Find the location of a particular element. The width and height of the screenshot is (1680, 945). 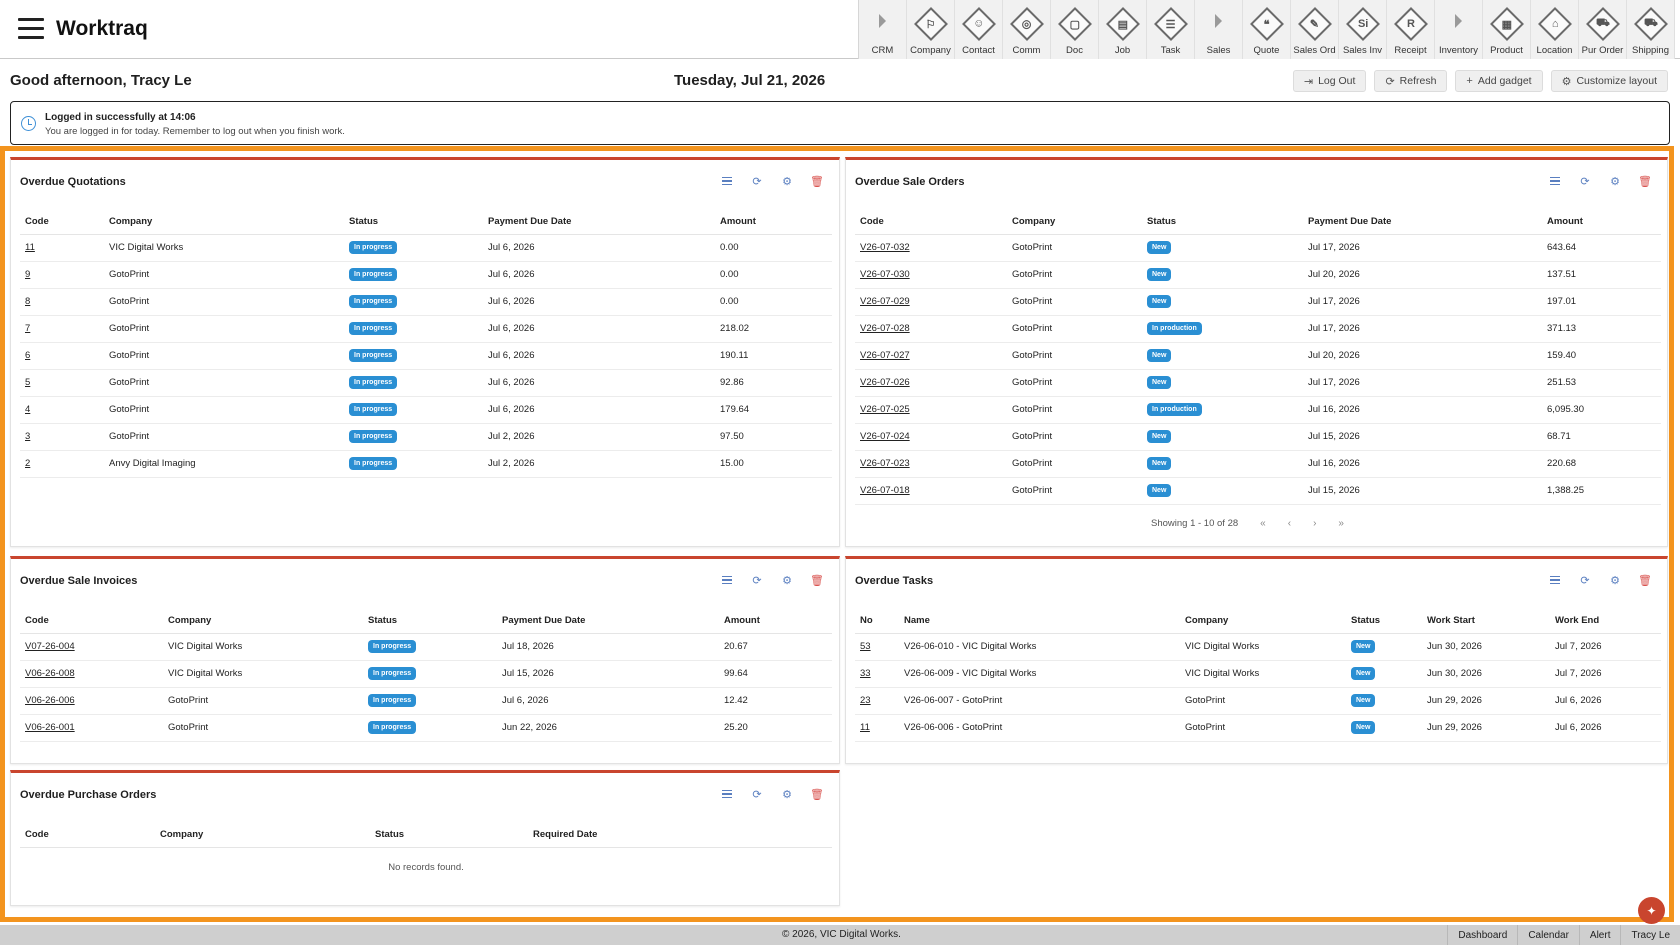

footer-link-calendar: Calendar is located at coordinates (1548, 935).